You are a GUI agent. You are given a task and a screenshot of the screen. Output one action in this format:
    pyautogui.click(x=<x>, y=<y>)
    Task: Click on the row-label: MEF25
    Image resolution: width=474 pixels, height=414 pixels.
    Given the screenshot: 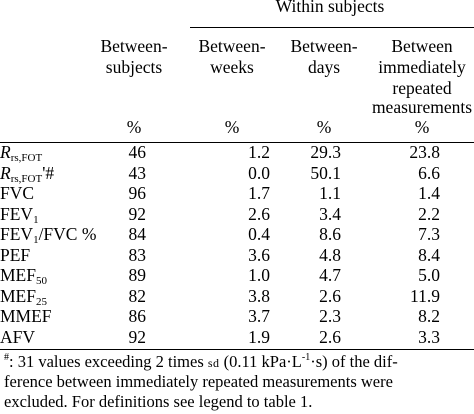 What is the action you would take?
    pyautogui.click(x=23, y=296)
    